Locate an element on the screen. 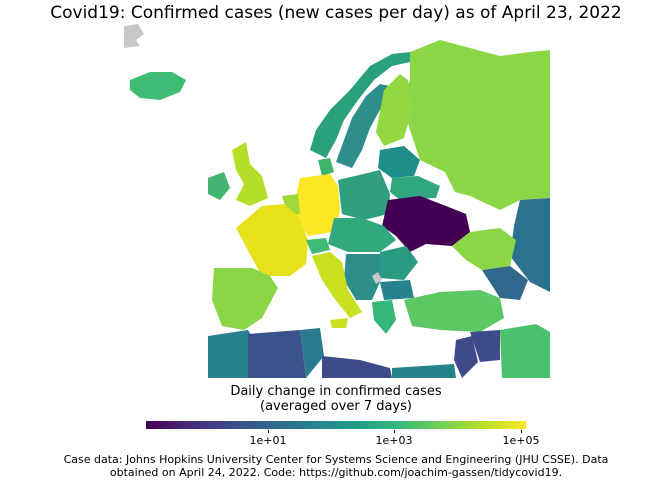 The image size is (672, 480). region-bulgaria is located at coordinates (397, 290).